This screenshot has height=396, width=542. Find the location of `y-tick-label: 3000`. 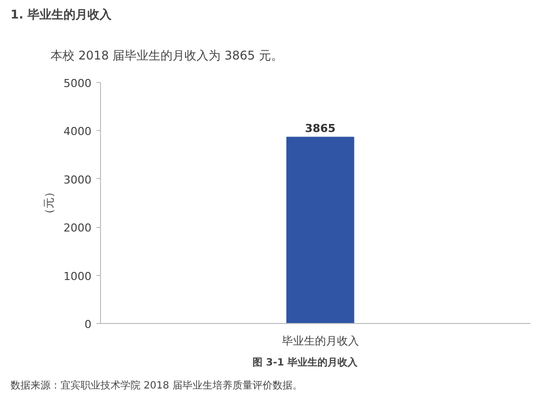

y-tick-label: 3000 is located at coordinates (78, 179).